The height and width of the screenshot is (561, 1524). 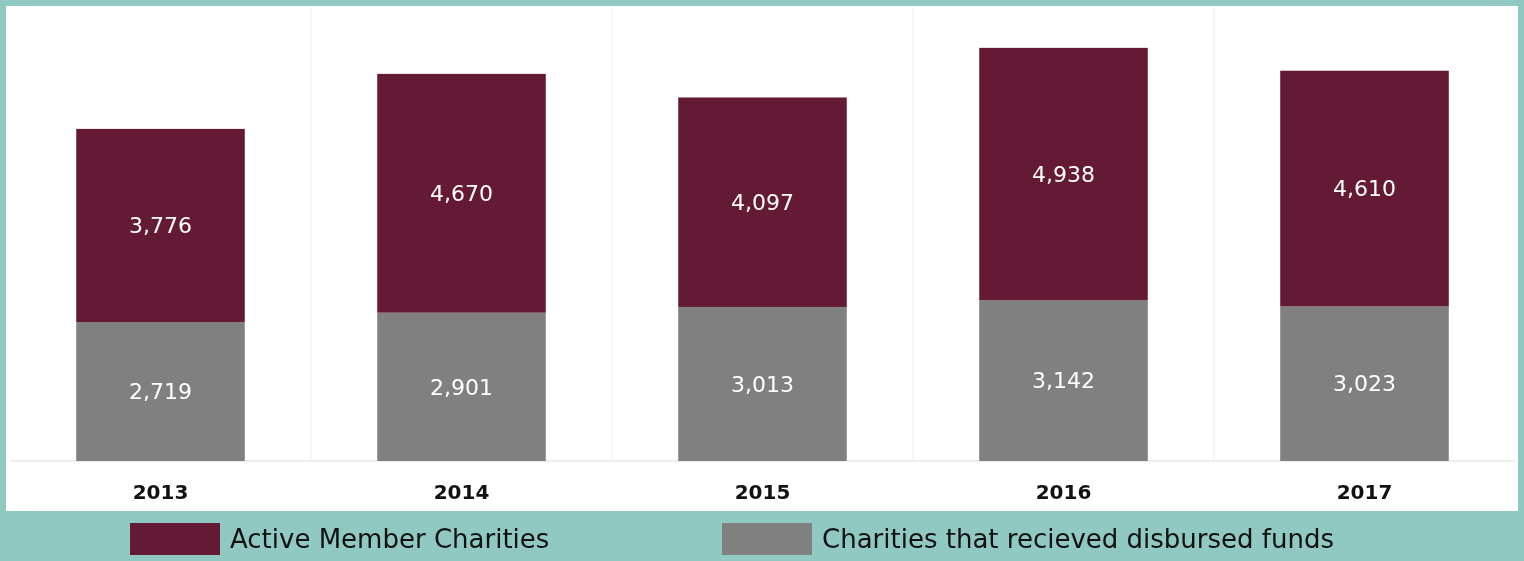 I want to click on data-label: 4,610, so click(x=1364, y=189).